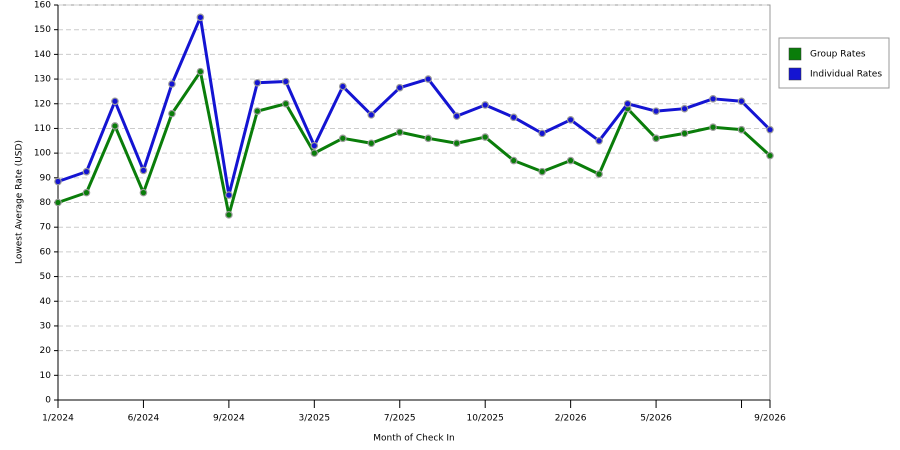 The height and width of the screenshot is (450, 900). What do you see at coordinates (46, 376) in the screenshot?
I see `y-tick-label: 10` at bounding box center [46, 376].